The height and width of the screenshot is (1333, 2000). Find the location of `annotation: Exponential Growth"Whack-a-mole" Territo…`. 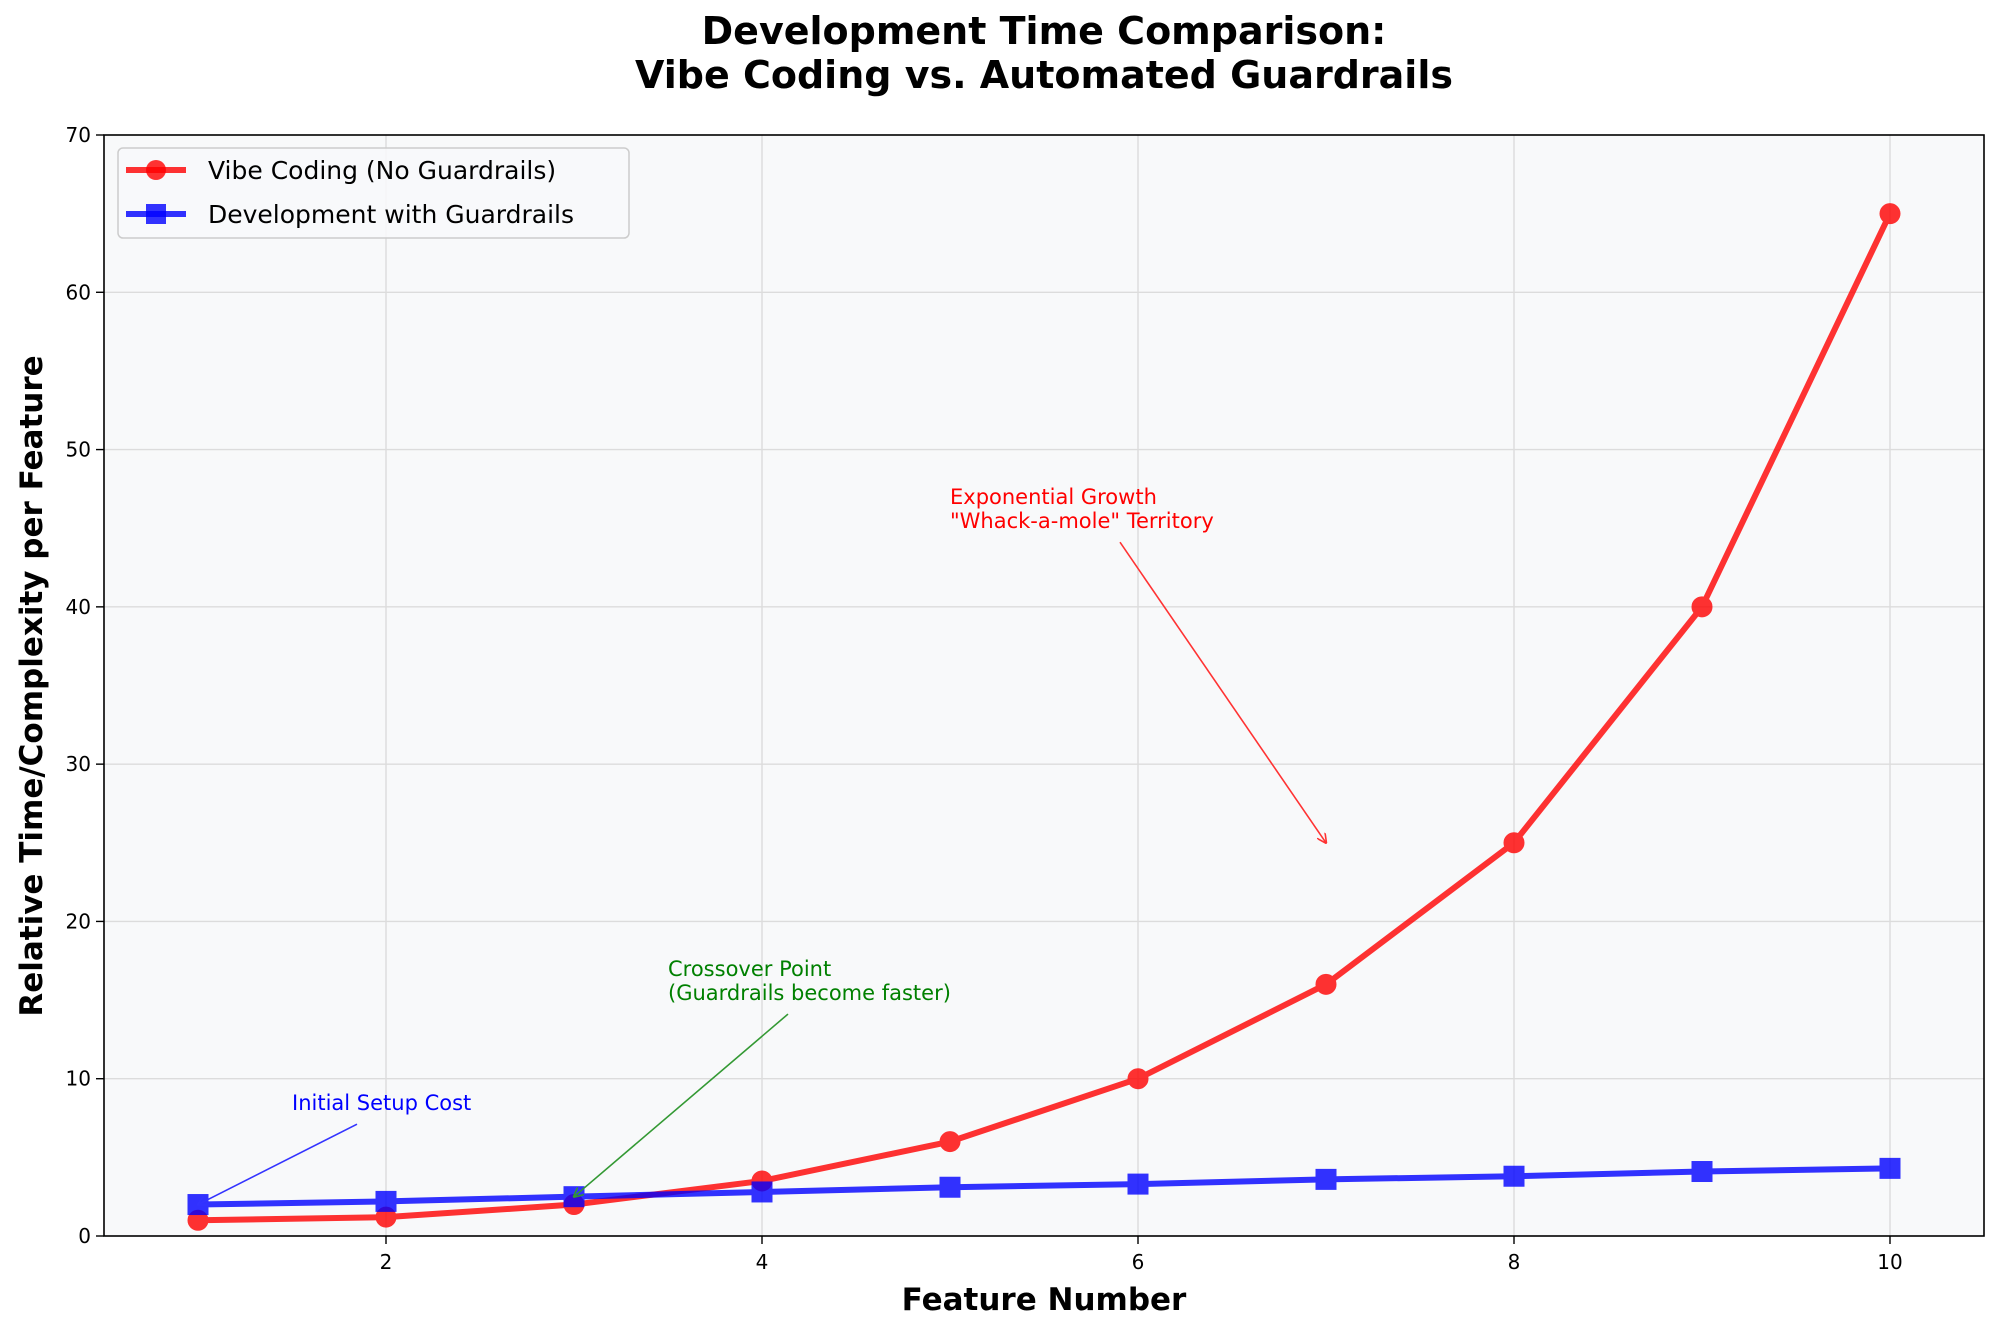

annotation: Exponential Growth"Whack-a-mole" Territo… is located at coordinates (1138, 664).